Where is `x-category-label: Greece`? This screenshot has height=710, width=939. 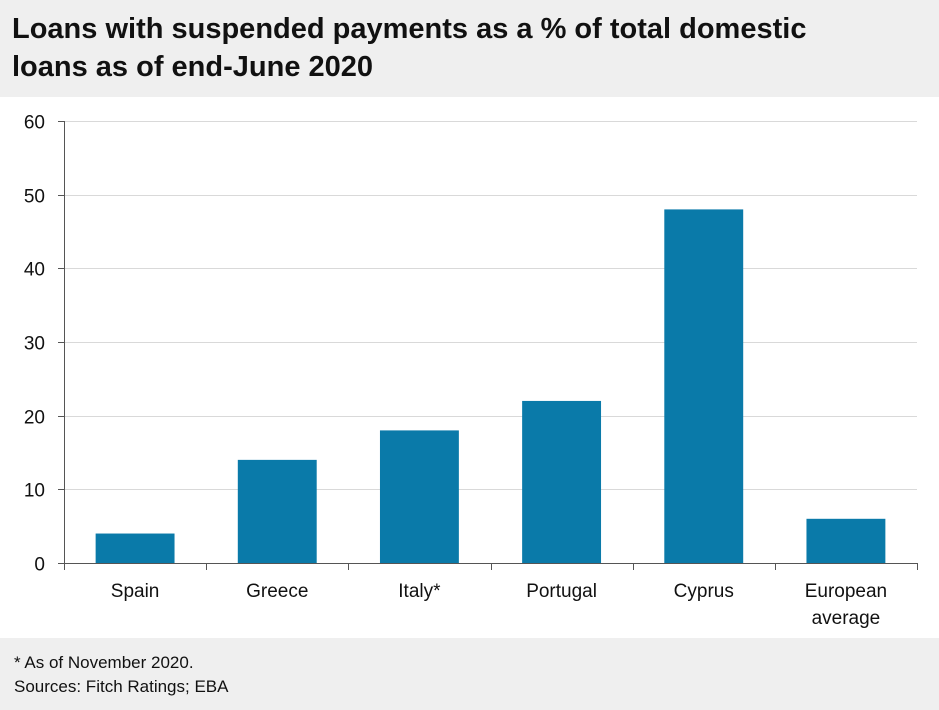
x-category-label: Greece is located at coordinates (277, 591).